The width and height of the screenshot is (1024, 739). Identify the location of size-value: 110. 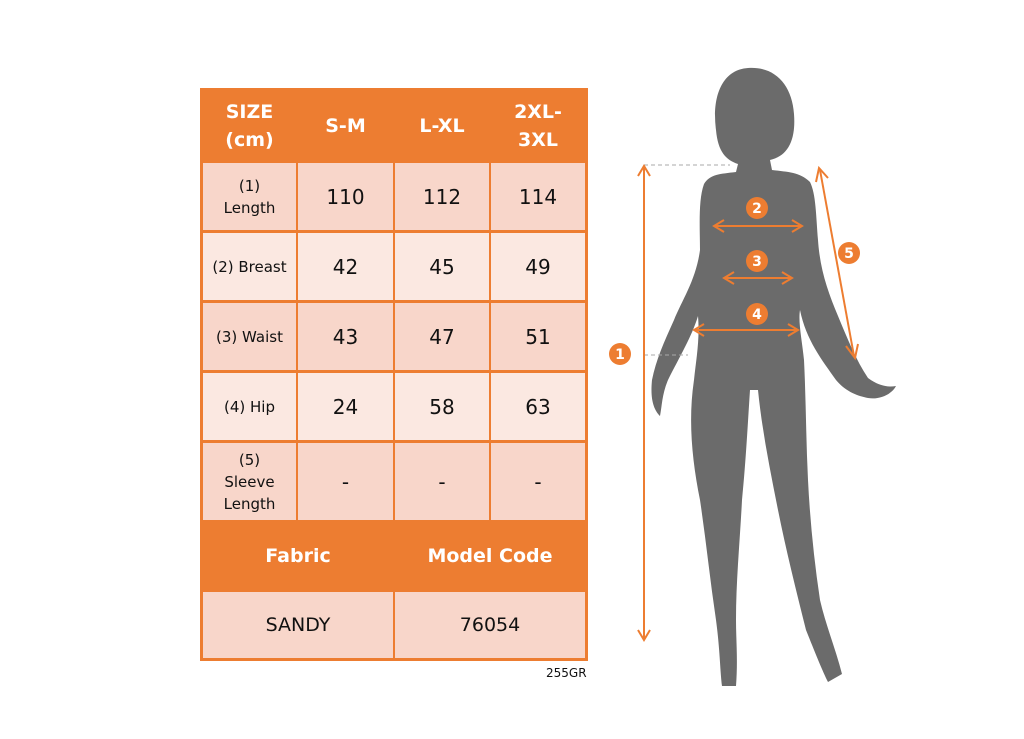
(345, 196).